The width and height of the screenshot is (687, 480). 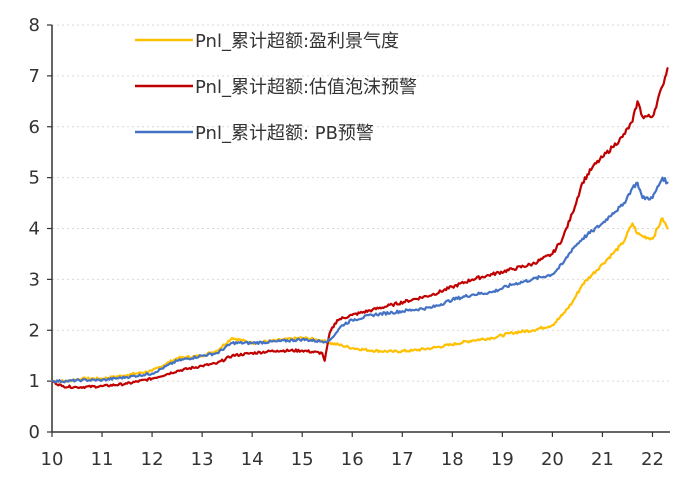 I want to click on legend: Pnl_累计超额:盈利景气度 Pnl_累计超额:估值泡沫预警 Pnl_累计超额, so click(x=276, y=87).